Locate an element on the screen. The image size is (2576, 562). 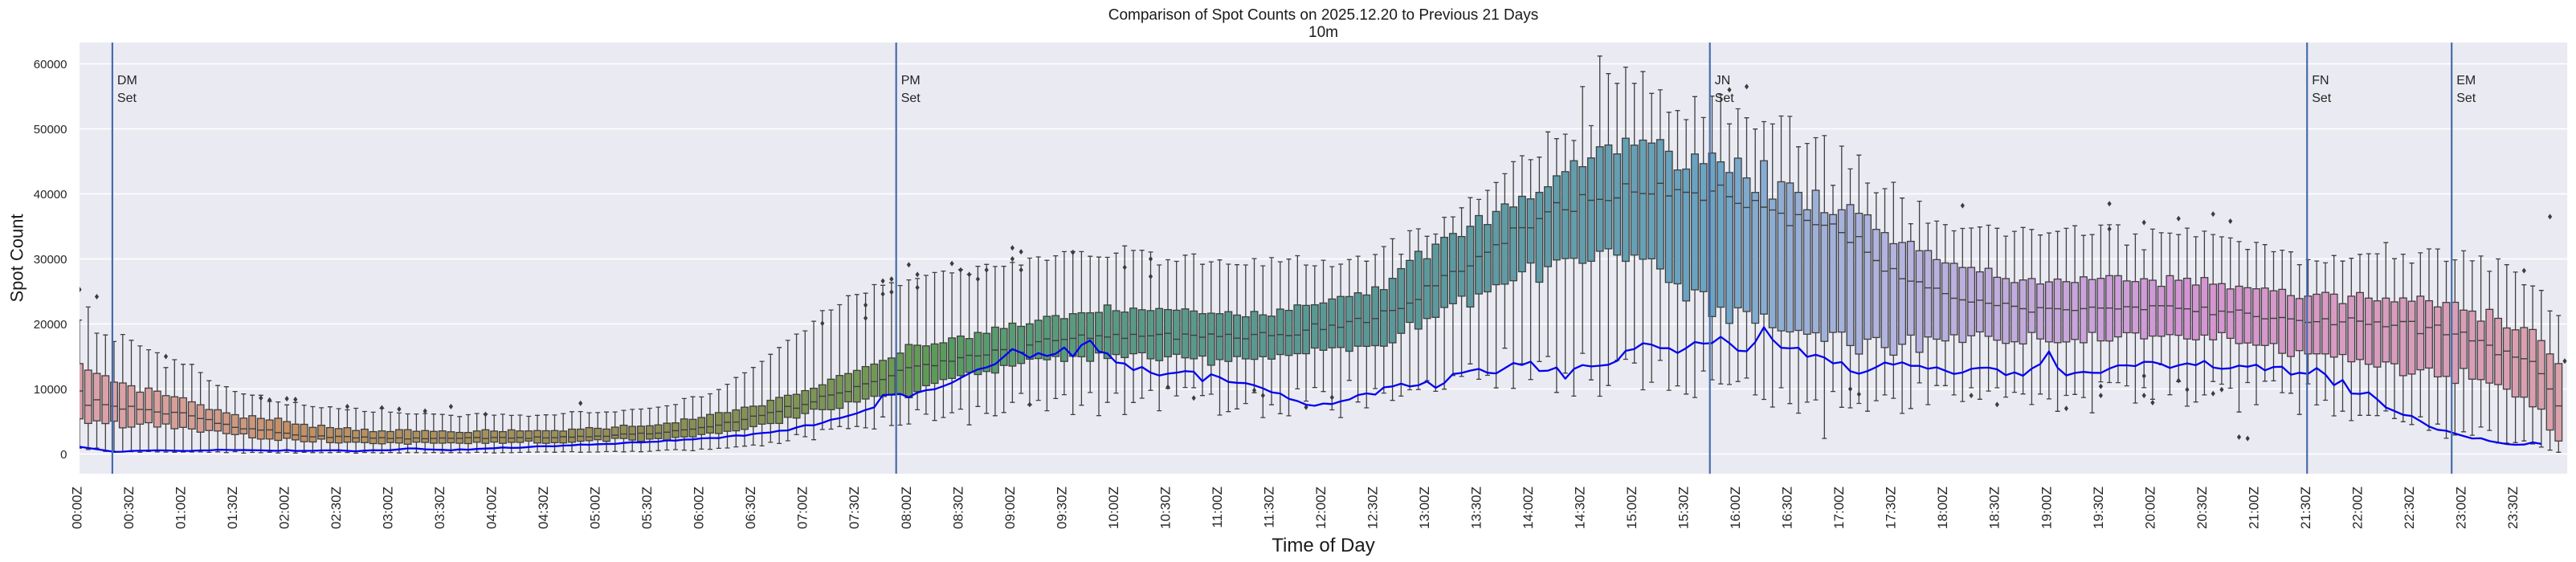
svg-text: 08:30Z is located at coordinates (957, 508).